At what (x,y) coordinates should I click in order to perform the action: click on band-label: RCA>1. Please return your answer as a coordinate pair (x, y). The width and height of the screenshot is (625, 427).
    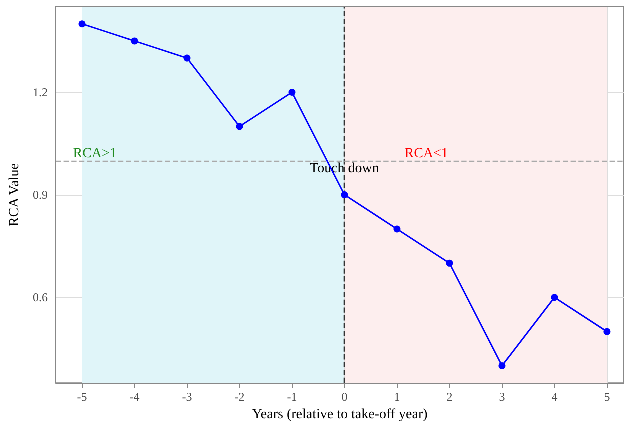
    Looking at the image, I should click on (95, 154).